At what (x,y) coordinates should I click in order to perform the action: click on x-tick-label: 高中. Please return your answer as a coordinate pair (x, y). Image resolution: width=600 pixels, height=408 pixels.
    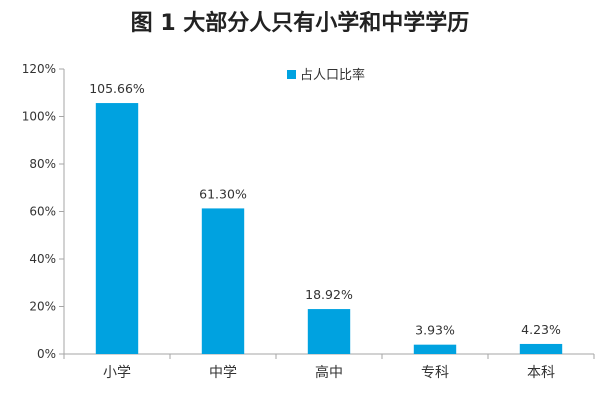
    Looking at the image, I should click on (329, 372).